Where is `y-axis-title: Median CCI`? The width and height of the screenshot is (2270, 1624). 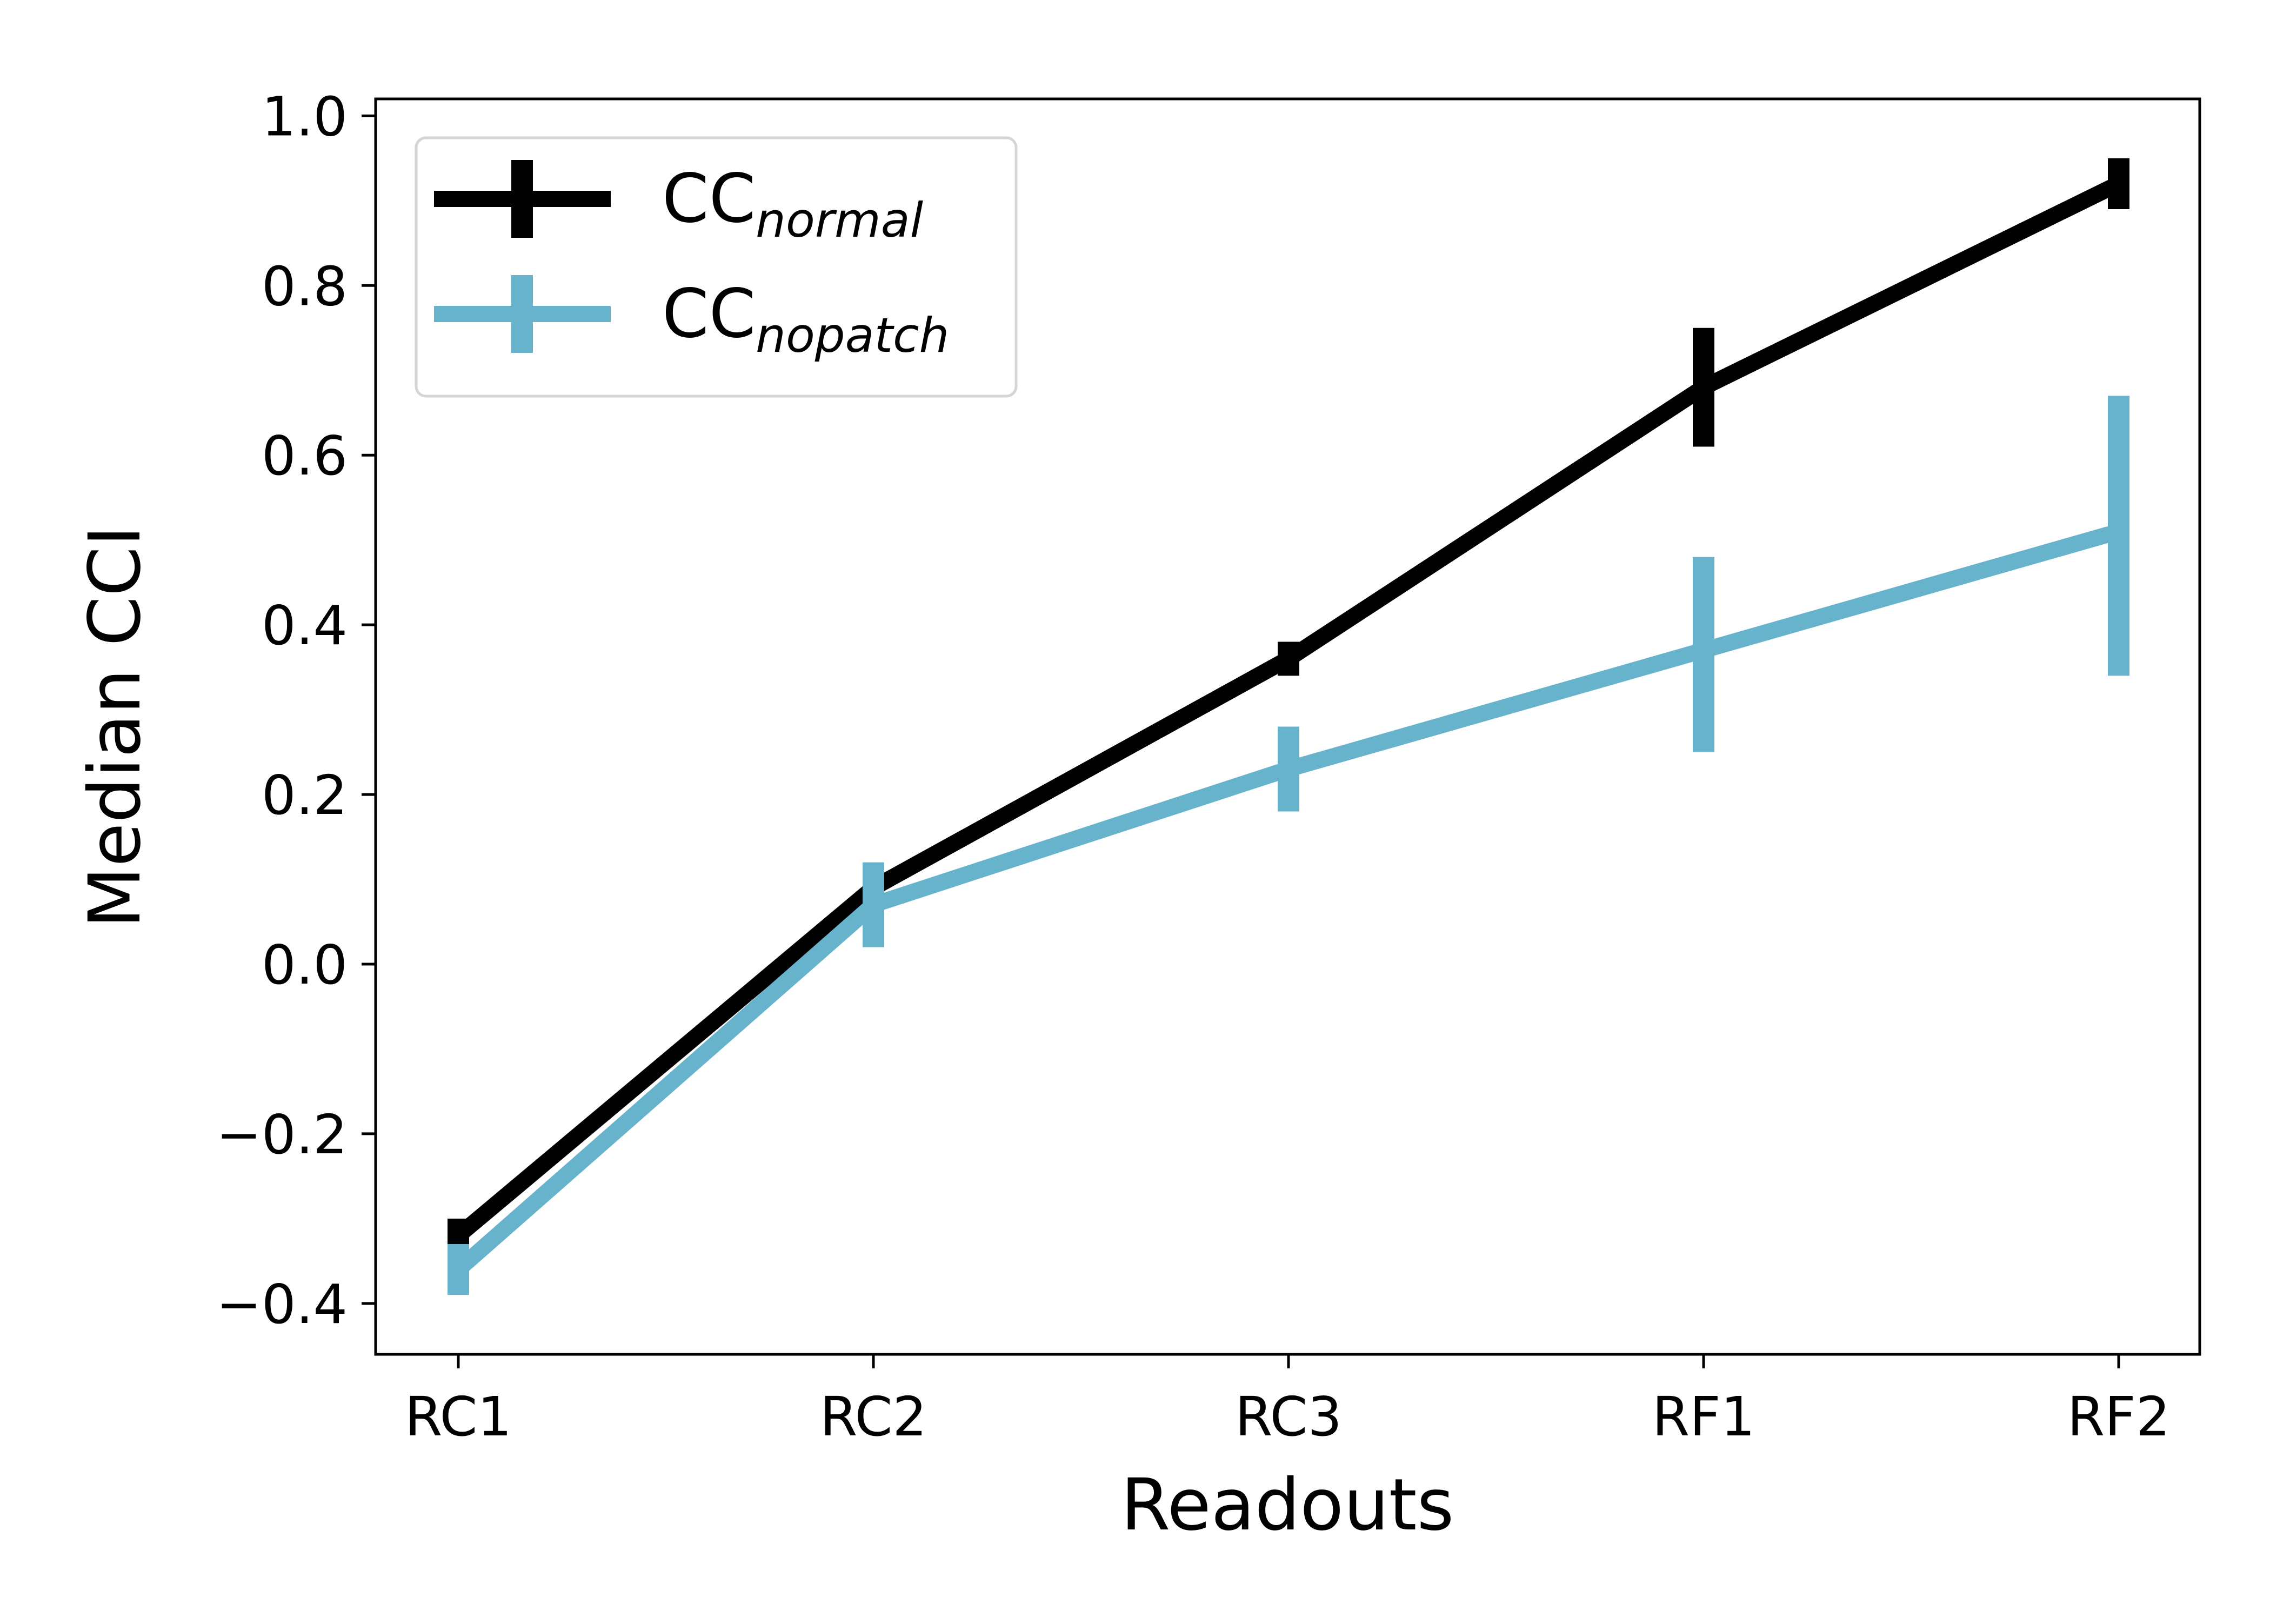 y-axis-title: Median CCI is located at coordinates (115, 726).